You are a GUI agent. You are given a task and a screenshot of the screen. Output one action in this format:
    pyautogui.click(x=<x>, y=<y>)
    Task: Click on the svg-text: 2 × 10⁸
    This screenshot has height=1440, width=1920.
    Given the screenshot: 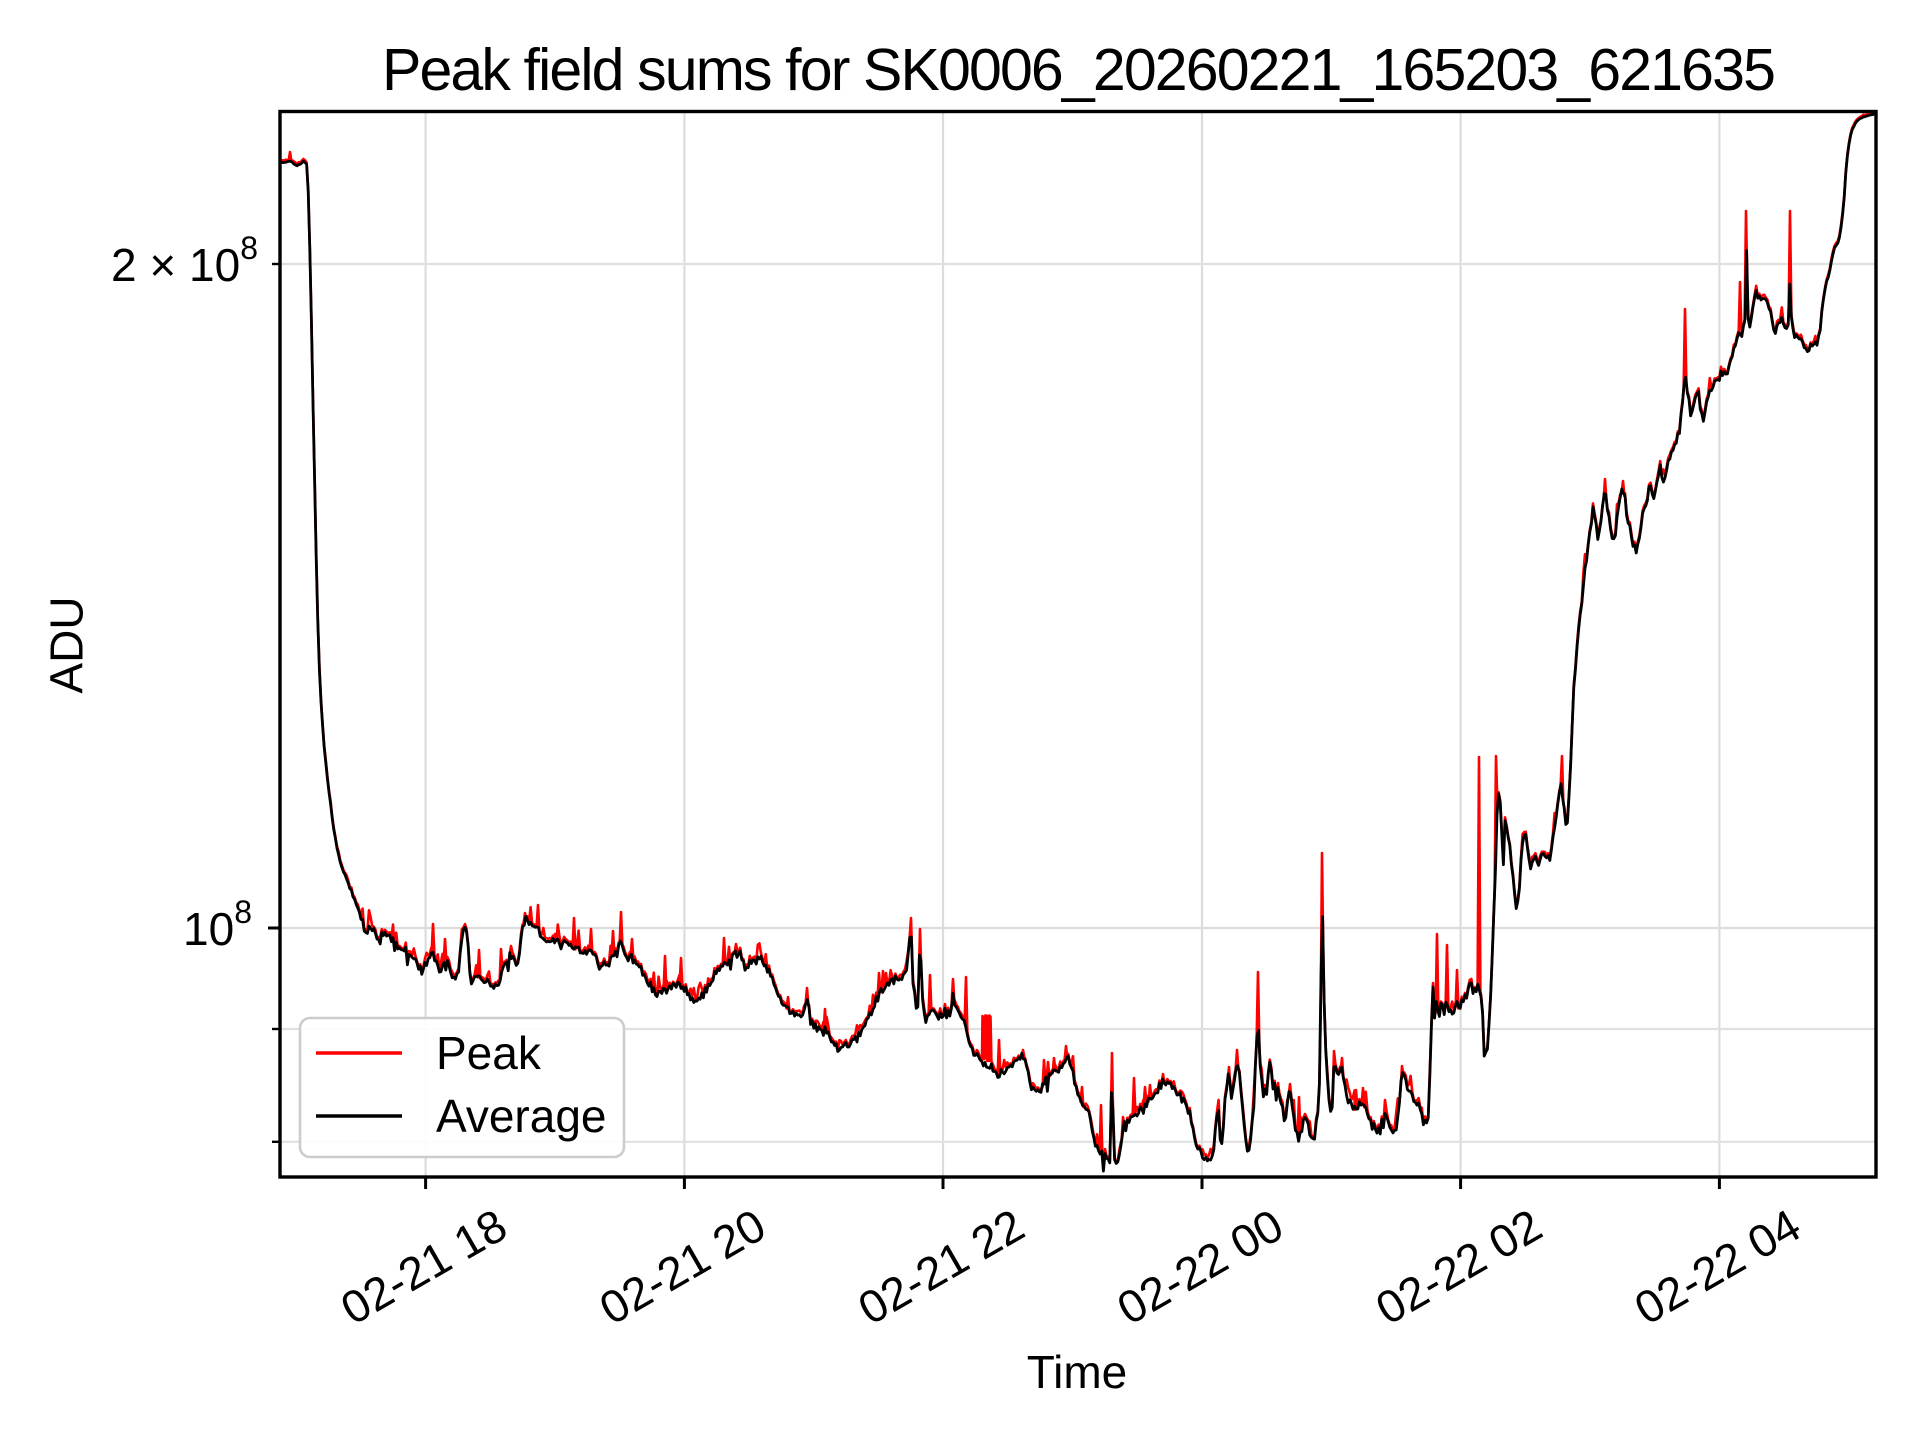 What is the action you would take?
    pyautogui.click(x=184, y=260)
    